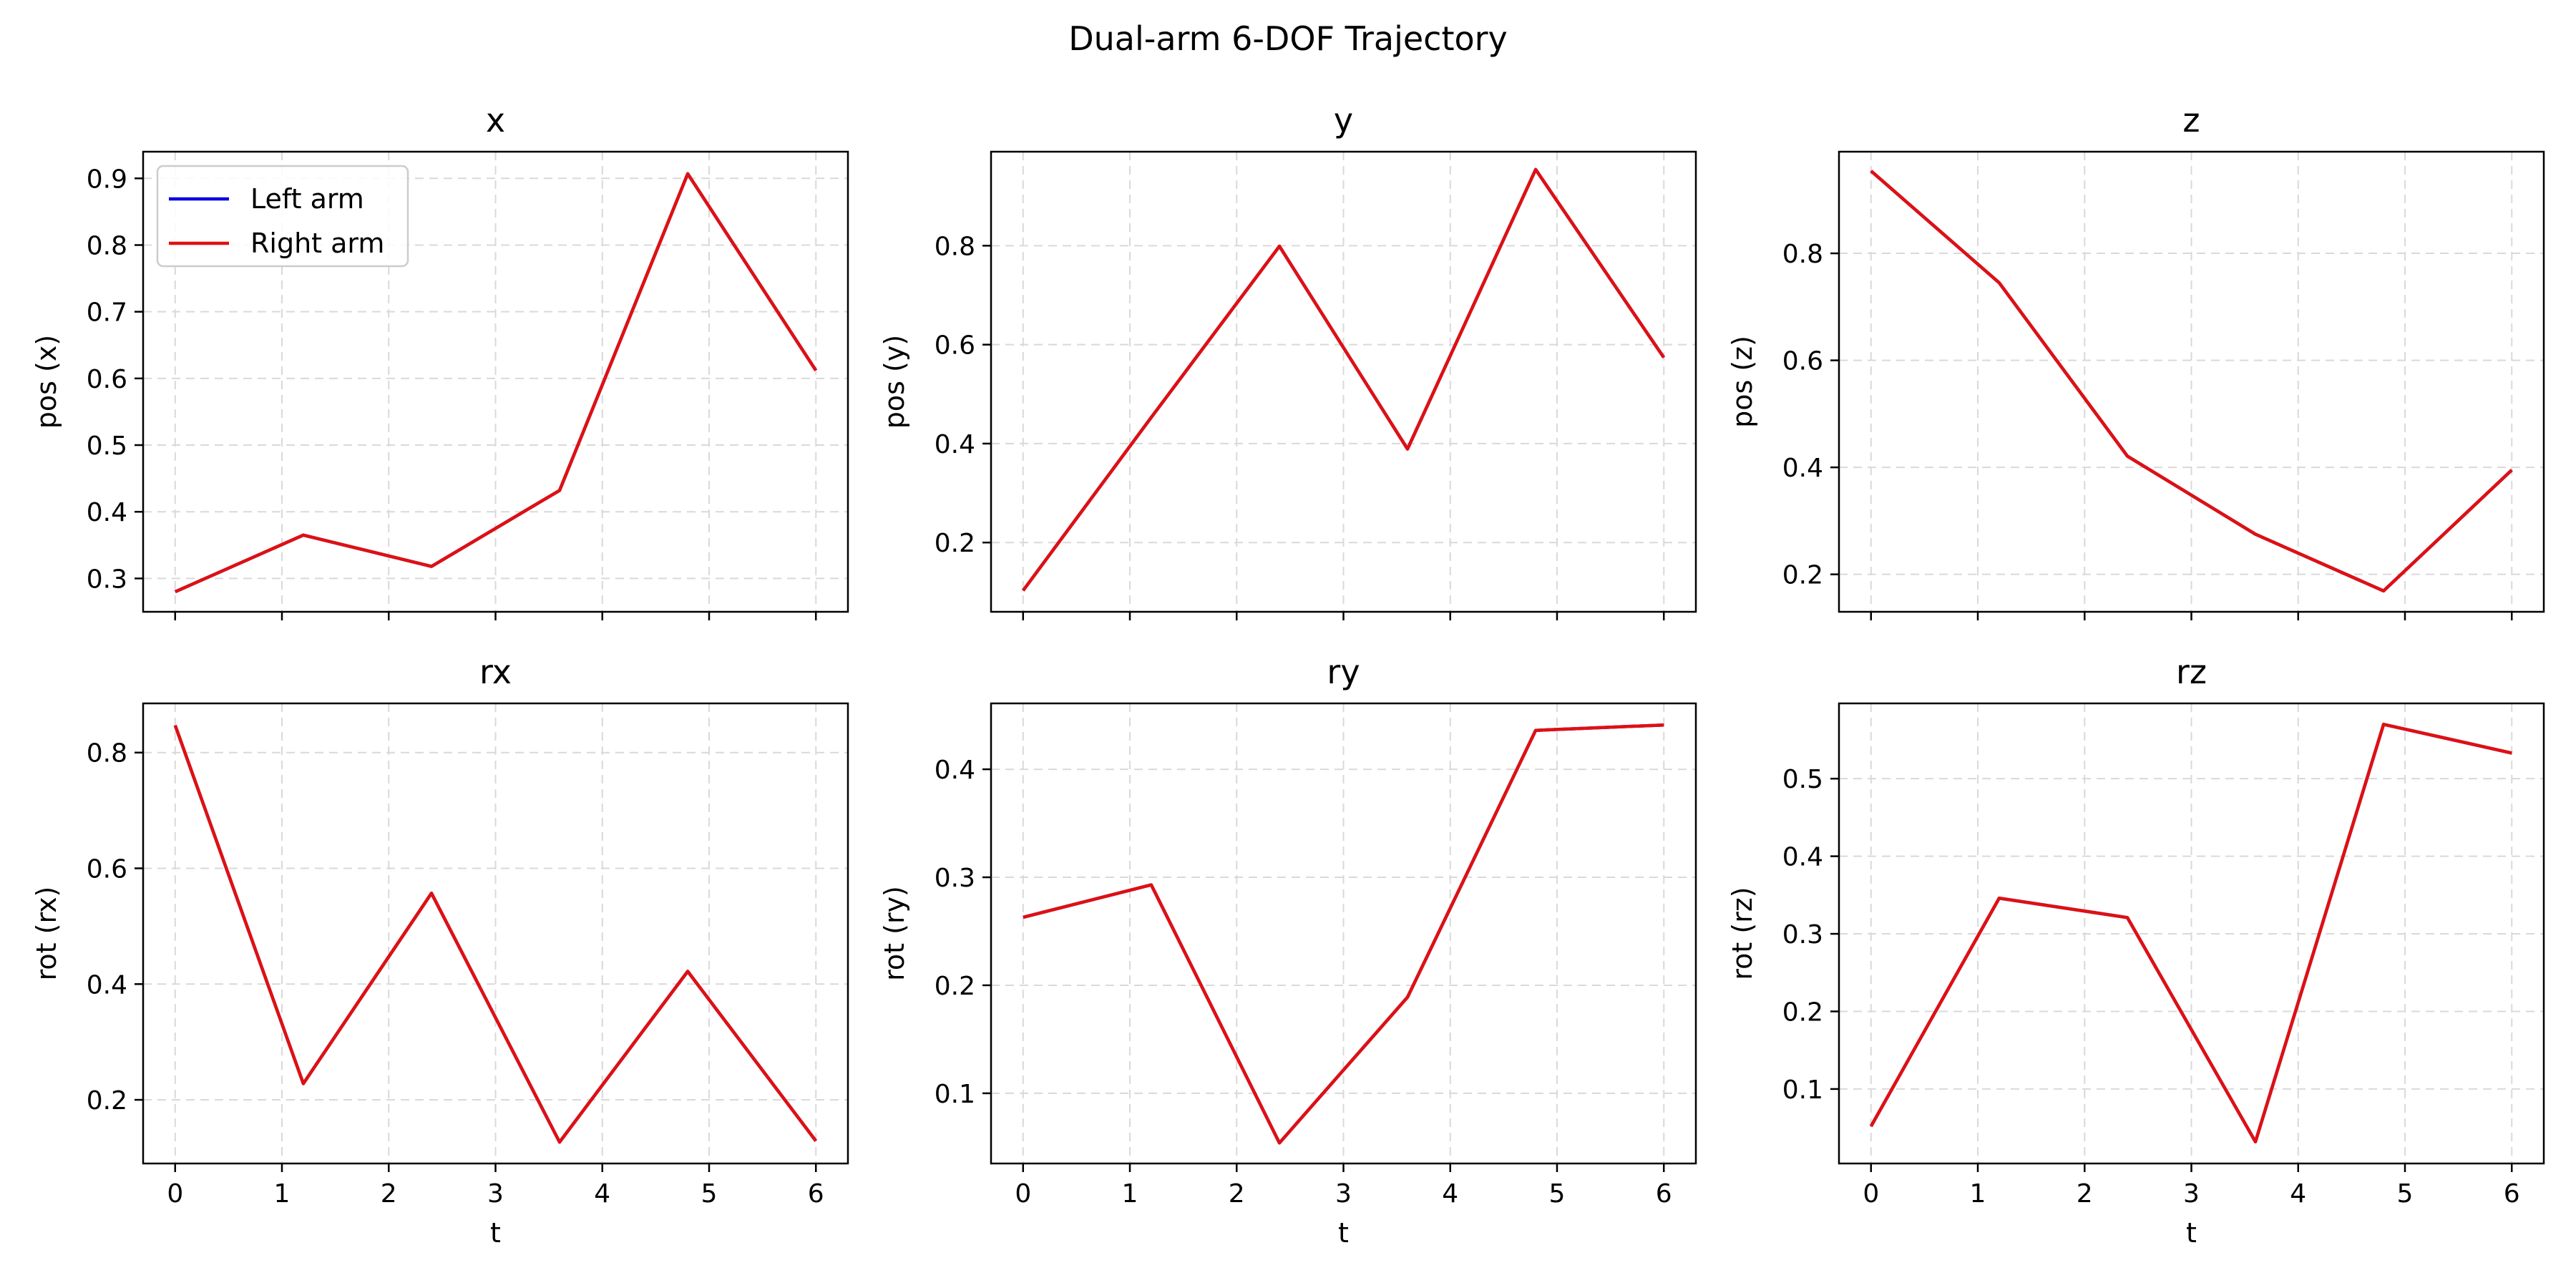 The width and height of the screenshot is (2576, 1288). What do you see at coordinates (1742, 382) in the screenshot?
I see `y-axis-label: pos (z)` at bounding box center [1742, 382].